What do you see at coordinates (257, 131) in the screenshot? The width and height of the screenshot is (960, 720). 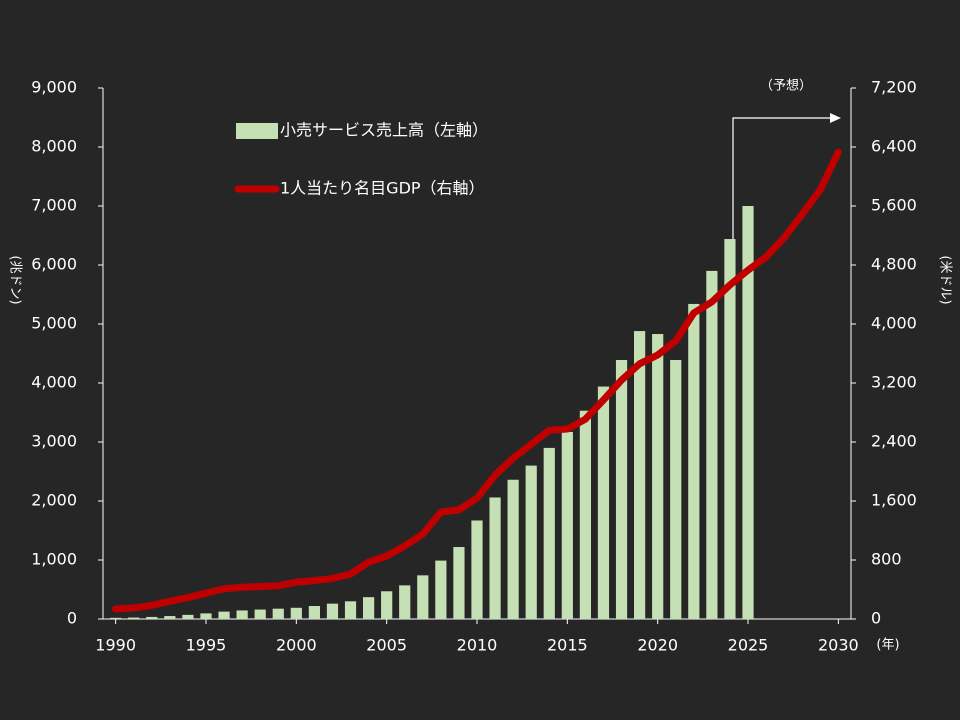 I see `legend-swatch` at bounding box center [257, 131].